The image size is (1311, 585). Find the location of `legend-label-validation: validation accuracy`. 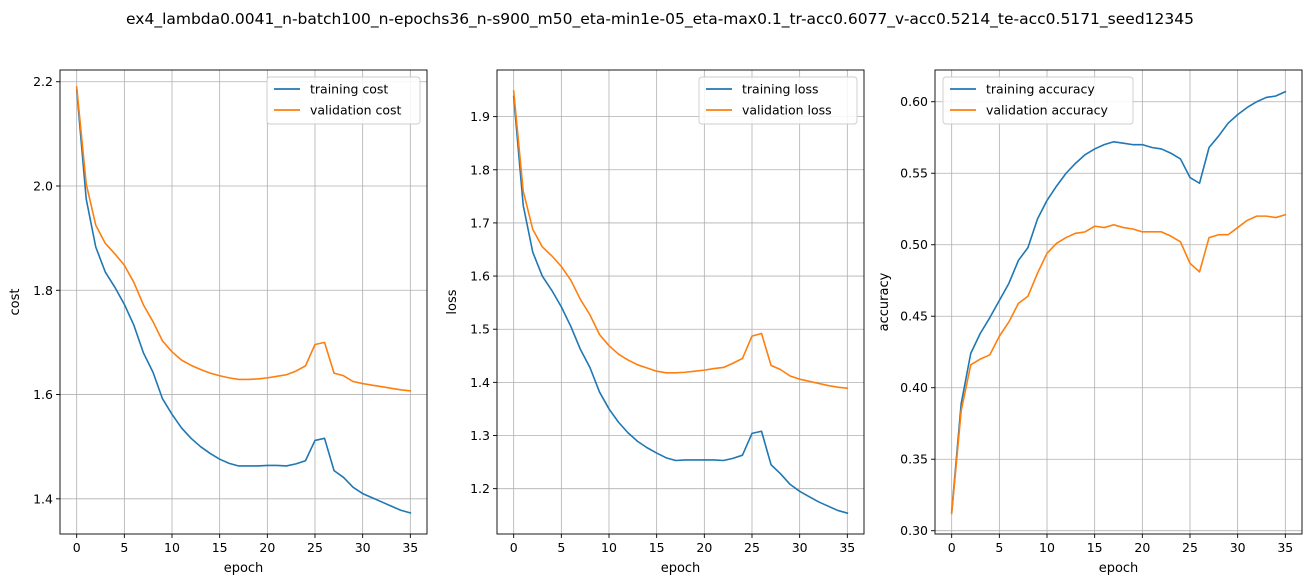

legend-label-validation: validation accuracy is located at coordinates (1047, 110).